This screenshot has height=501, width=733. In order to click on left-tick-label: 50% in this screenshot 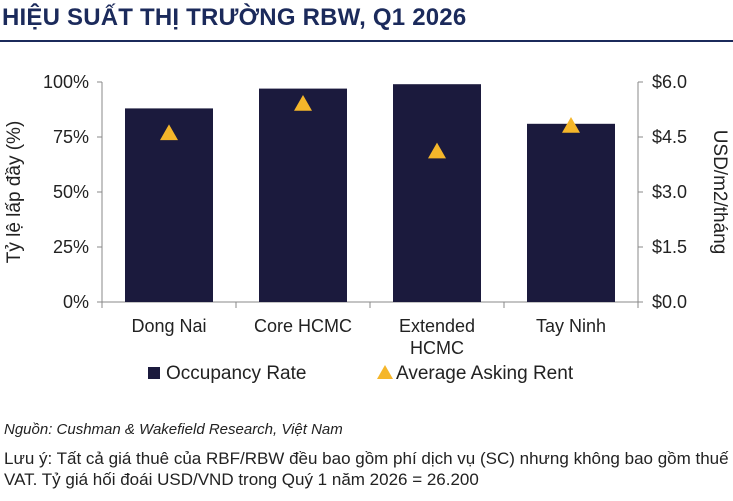, I will do `click(71, 192)`.